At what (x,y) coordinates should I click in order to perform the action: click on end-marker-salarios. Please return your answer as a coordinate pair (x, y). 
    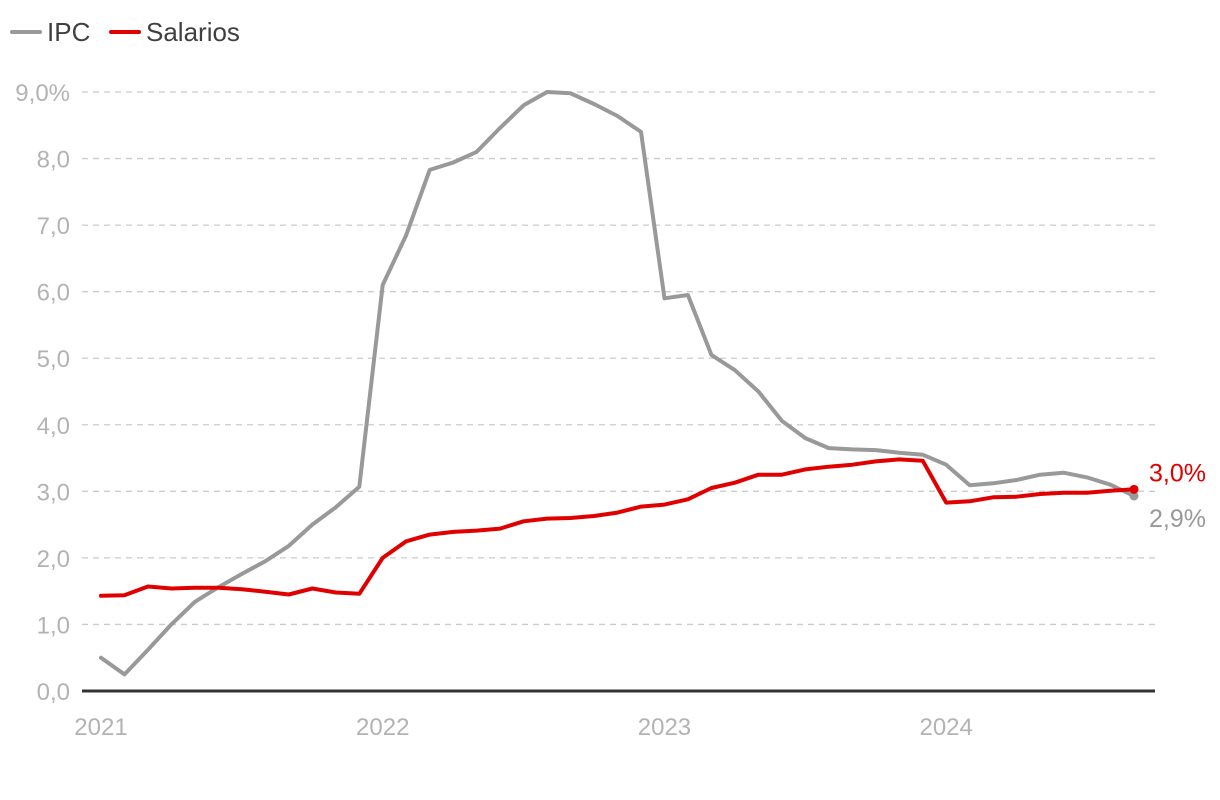
    Looking at the image, I should click on (1134, 489).